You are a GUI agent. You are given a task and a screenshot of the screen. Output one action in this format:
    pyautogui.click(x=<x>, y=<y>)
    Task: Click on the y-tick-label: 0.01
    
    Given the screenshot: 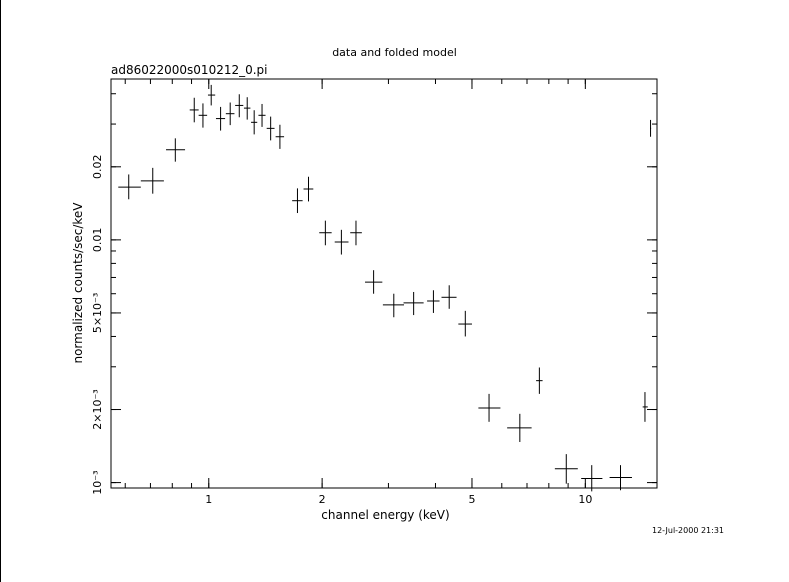 What is the action you would take?
    pyautogui.click(x=97, y=240)
    